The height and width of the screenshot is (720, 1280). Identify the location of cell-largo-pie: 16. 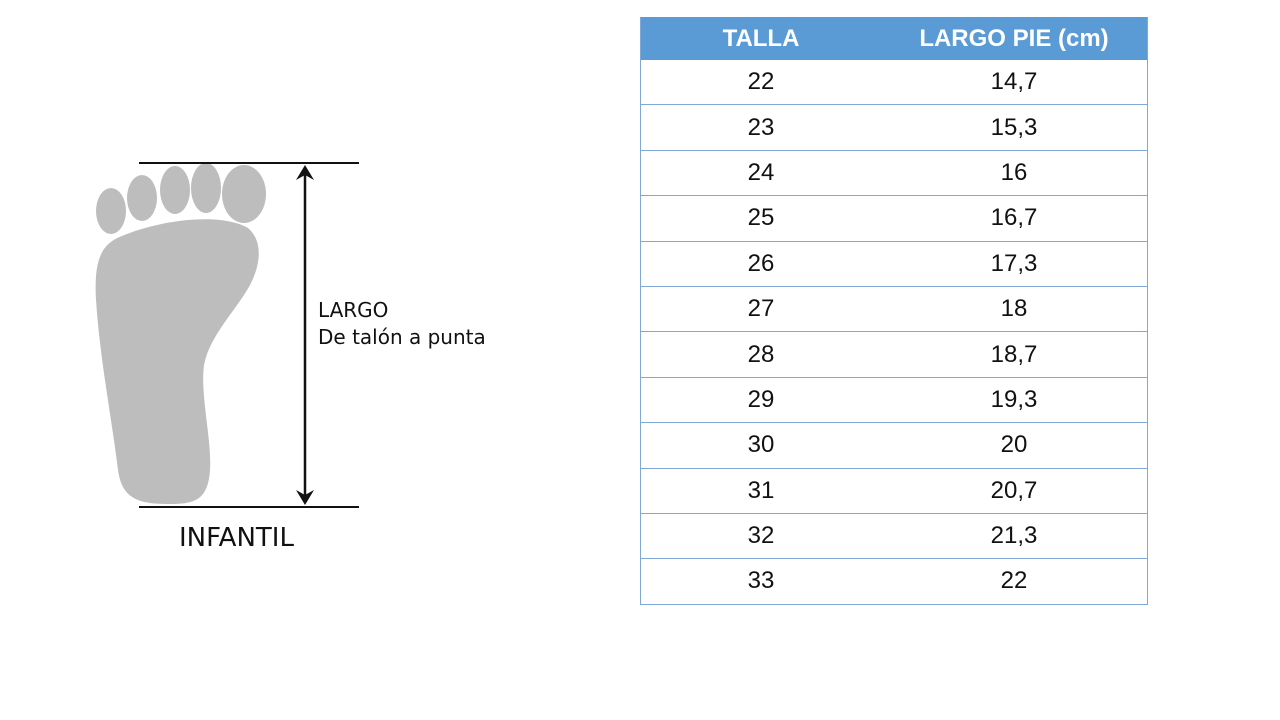
(1014, 172).